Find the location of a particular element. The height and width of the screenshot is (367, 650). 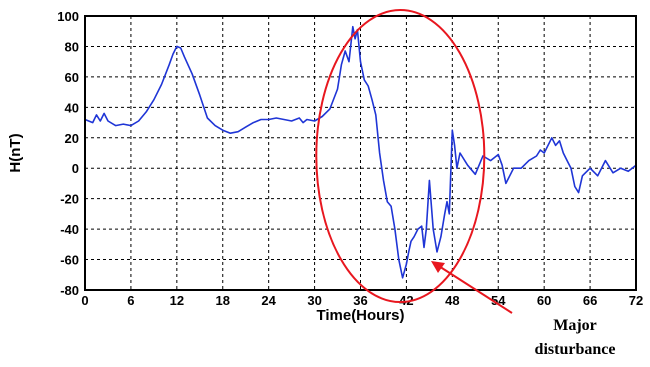

x-tick-label: 60 is located at coordinates (544, 300).